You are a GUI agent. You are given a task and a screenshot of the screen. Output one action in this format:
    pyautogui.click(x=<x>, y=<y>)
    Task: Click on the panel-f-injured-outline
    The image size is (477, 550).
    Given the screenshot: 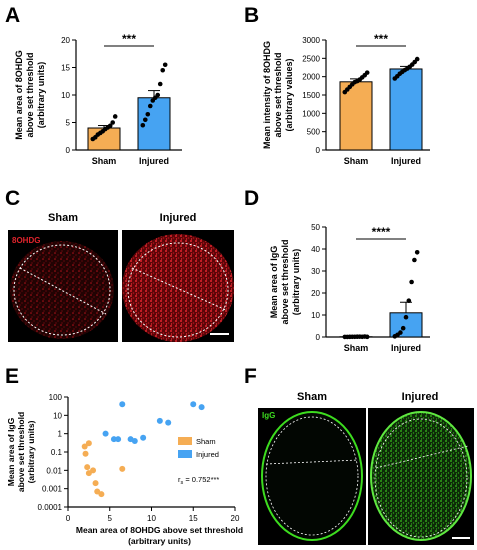 What is the action you would take?
    pyautogui.click(x=421, y=478)
    